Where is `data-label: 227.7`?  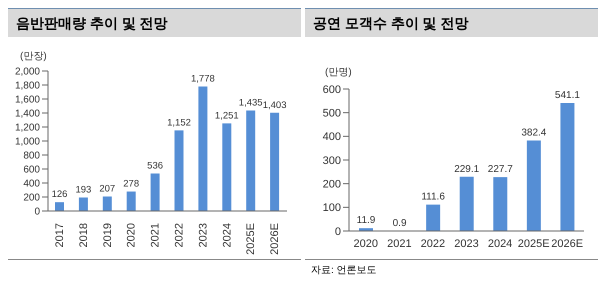
data-label: 227.7 is located at coordinates (501, 170).